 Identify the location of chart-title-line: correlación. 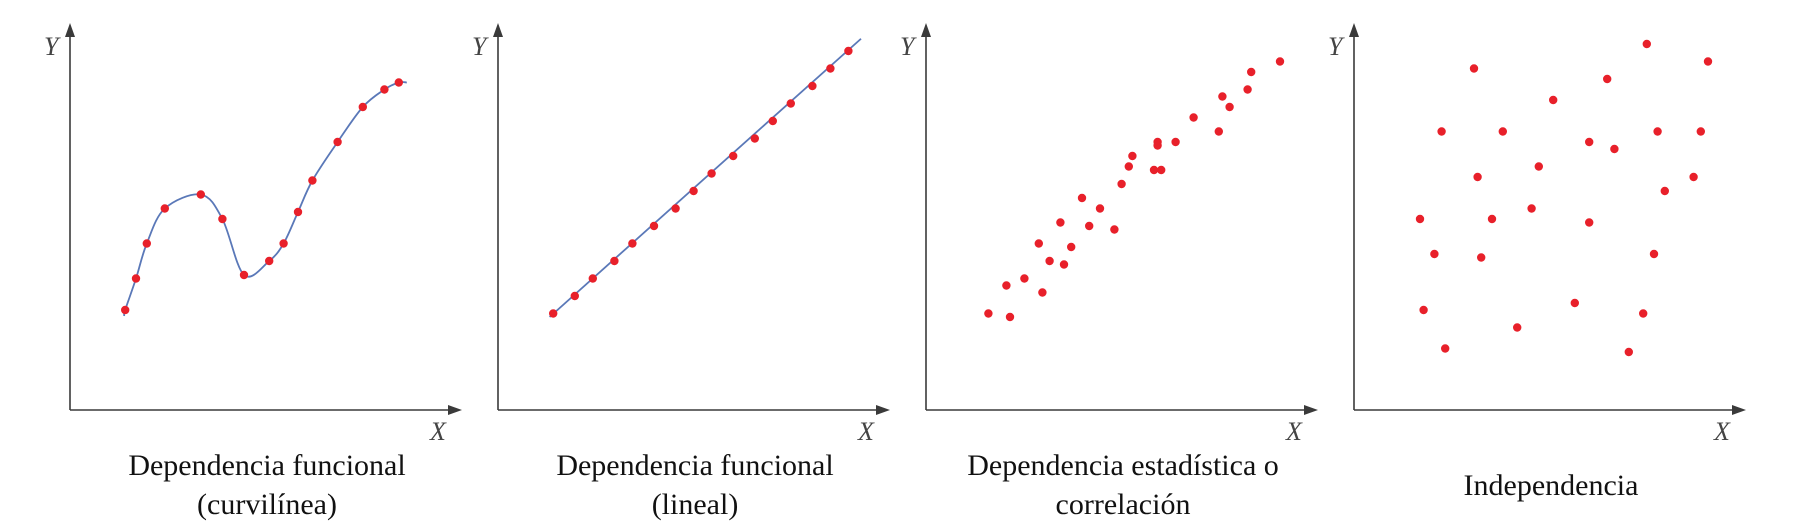
(1123, 504).